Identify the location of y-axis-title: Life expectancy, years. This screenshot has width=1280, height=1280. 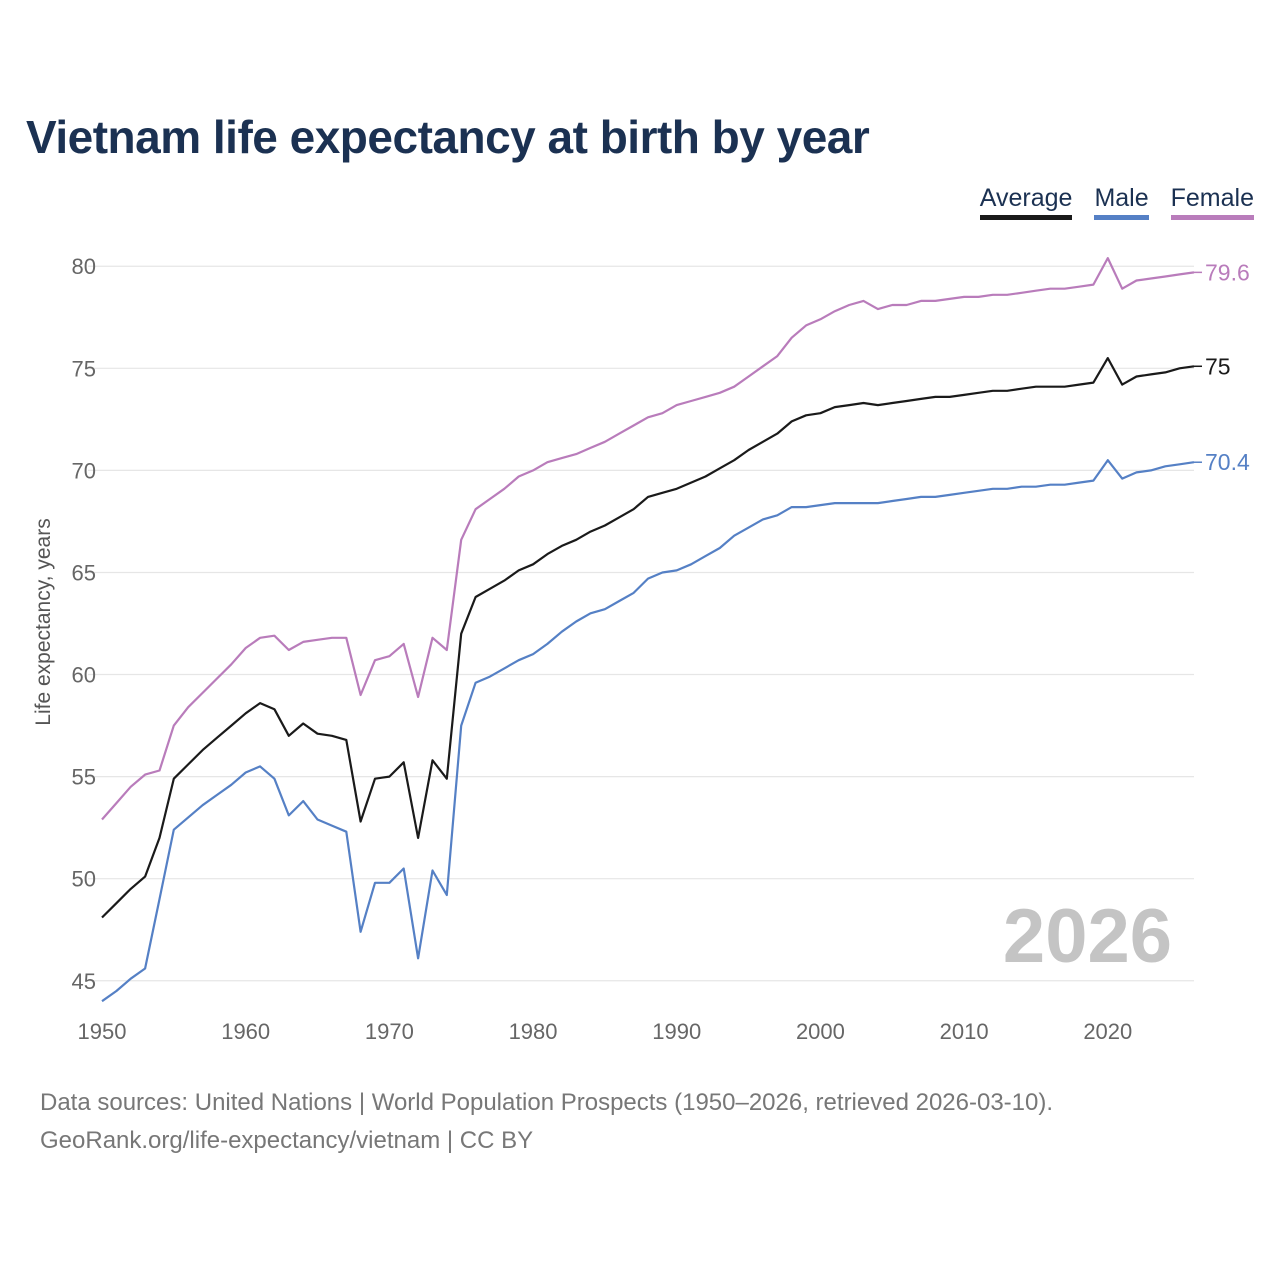
(43, 621).